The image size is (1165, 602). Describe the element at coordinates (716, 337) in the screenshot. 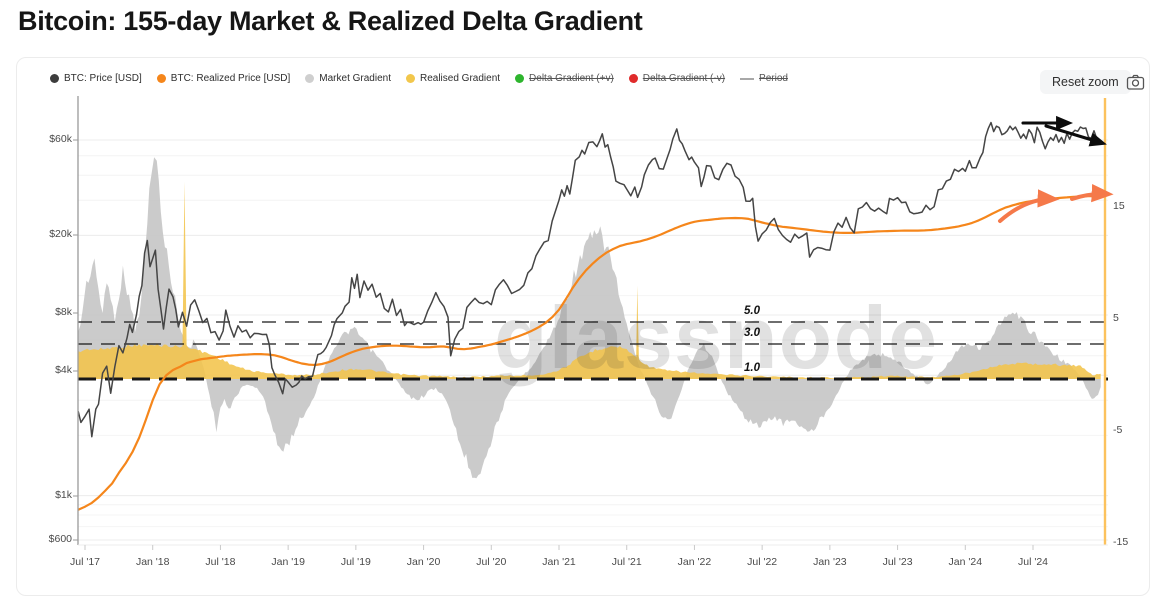

I see `watermark: glassnode` at that location.